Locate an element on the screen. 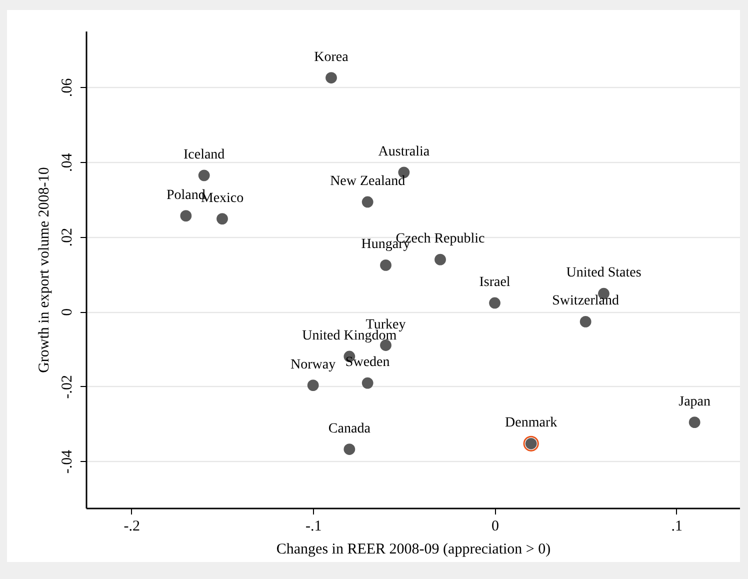 This screenshot has width=748, height=579. annotation: Switzerland is located at coordinates (586, 301).